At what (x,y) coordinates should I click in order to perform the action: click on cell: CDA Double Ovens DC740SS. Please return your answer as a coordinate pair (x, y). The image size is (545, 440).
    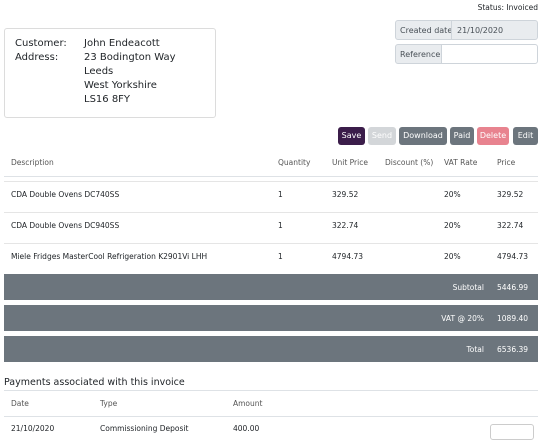
    Looking at the image, I should click on (65, 194).